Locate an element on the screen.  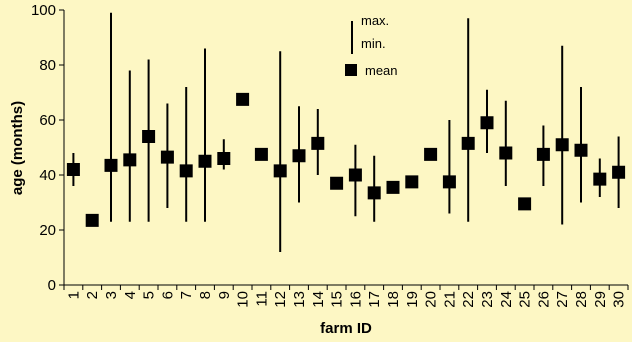
x-tick-label: 16 is located at coordinates (355, 299).